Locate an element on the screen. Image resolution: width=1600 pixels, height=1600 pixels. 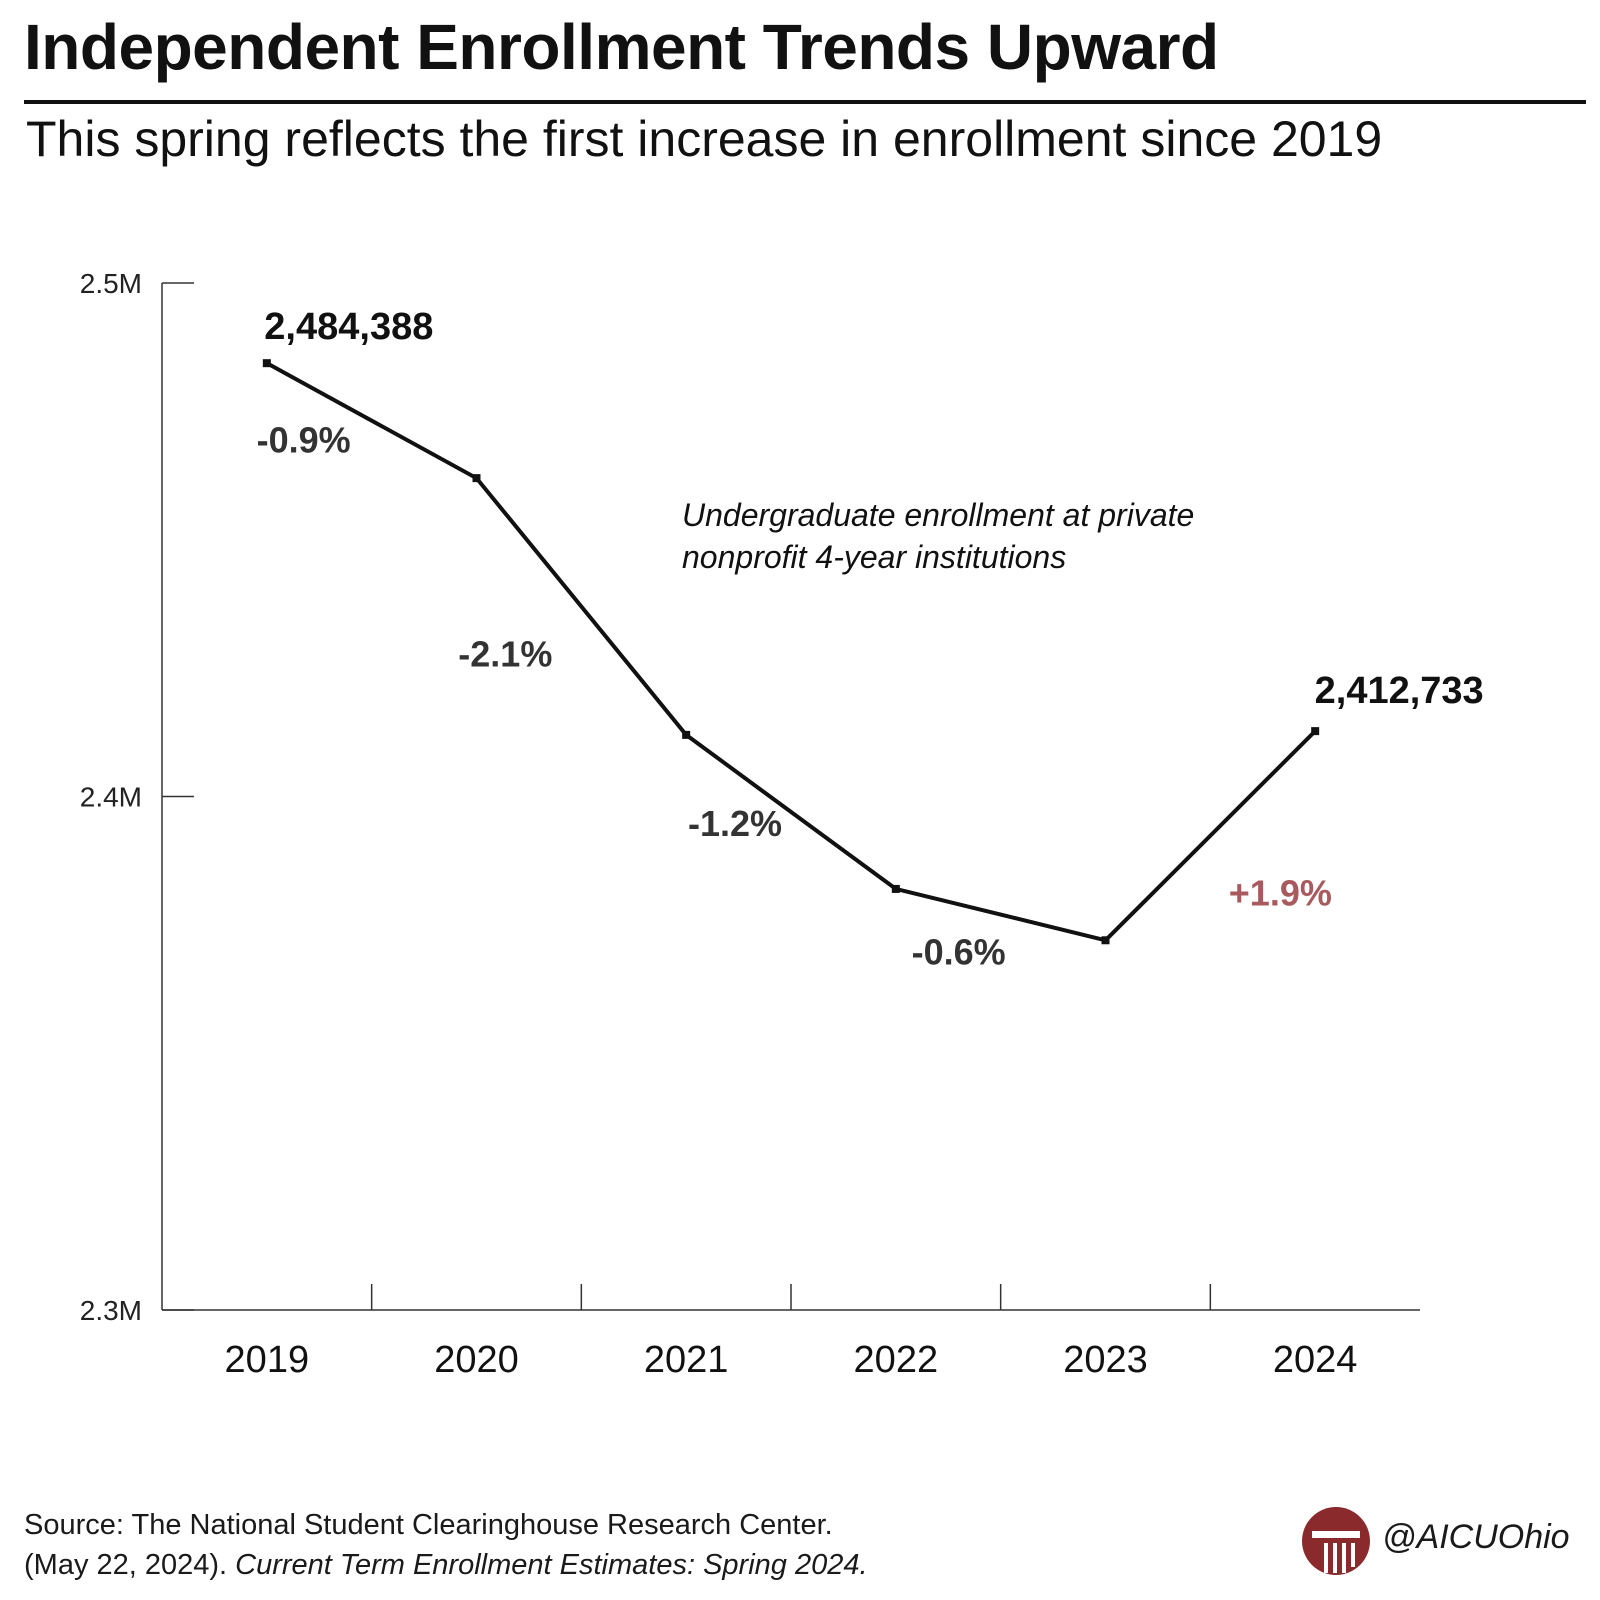
source-date: (May 22, 2024). is located at coordinates (130, 1565).